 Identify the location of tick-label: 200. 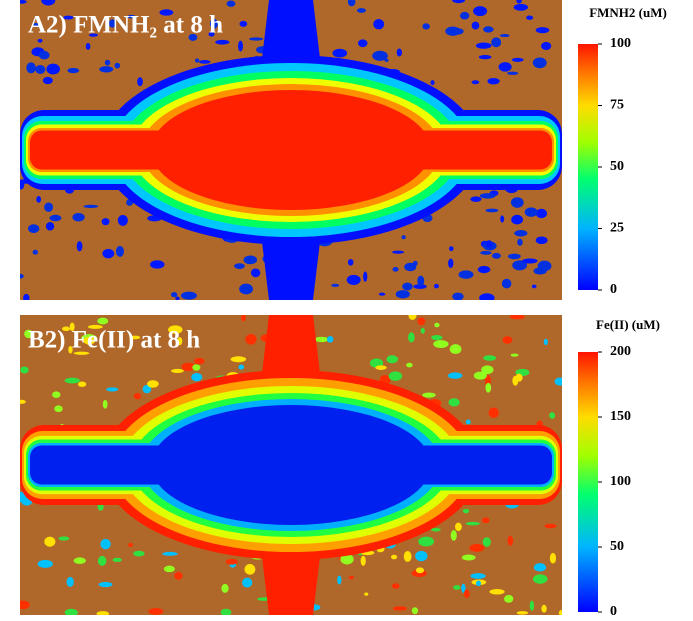
(620, 351).